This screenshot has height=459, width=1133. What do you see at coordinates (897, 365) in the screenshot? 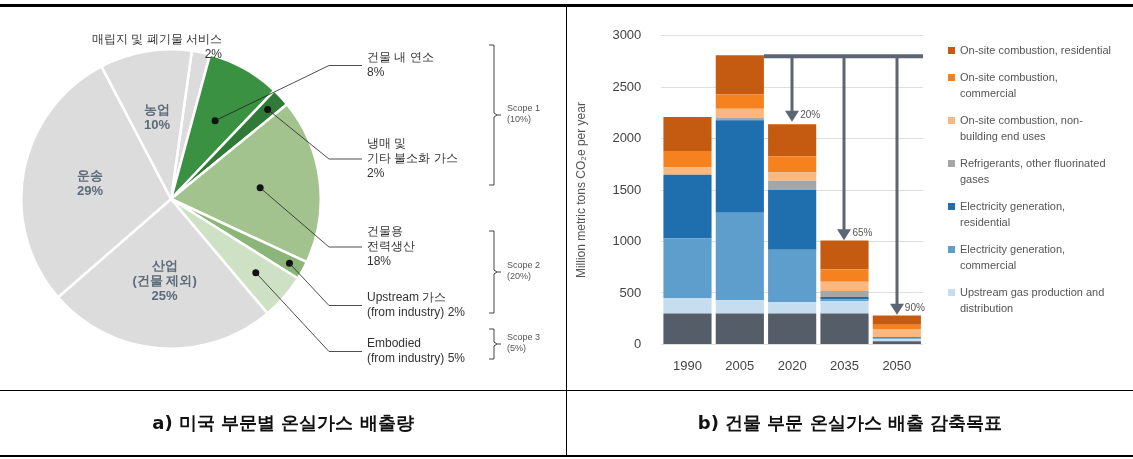
I see `x-tick-label: 2050` at bounding box center [897, 365].